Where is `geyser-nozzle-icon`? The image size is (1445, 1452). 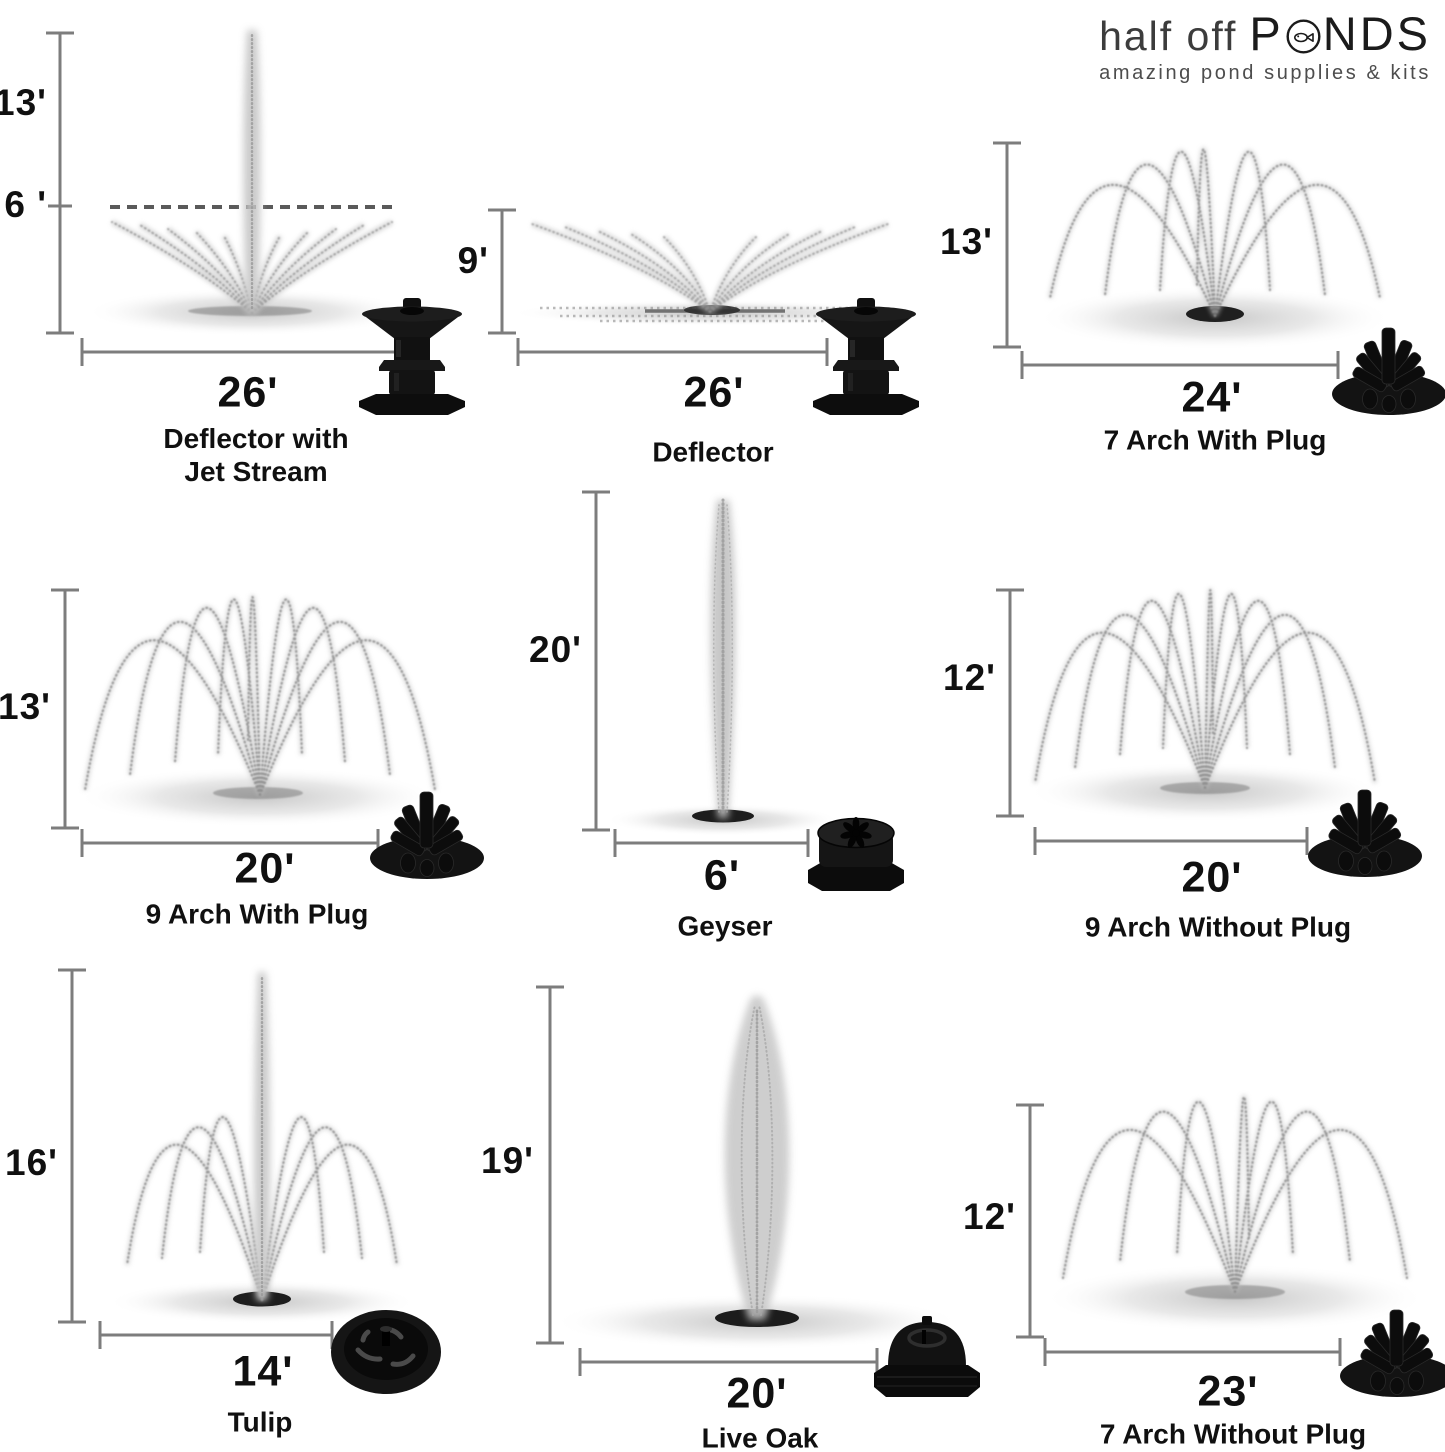
geyser-nozzle-icon is located at coordinates (856, 854).